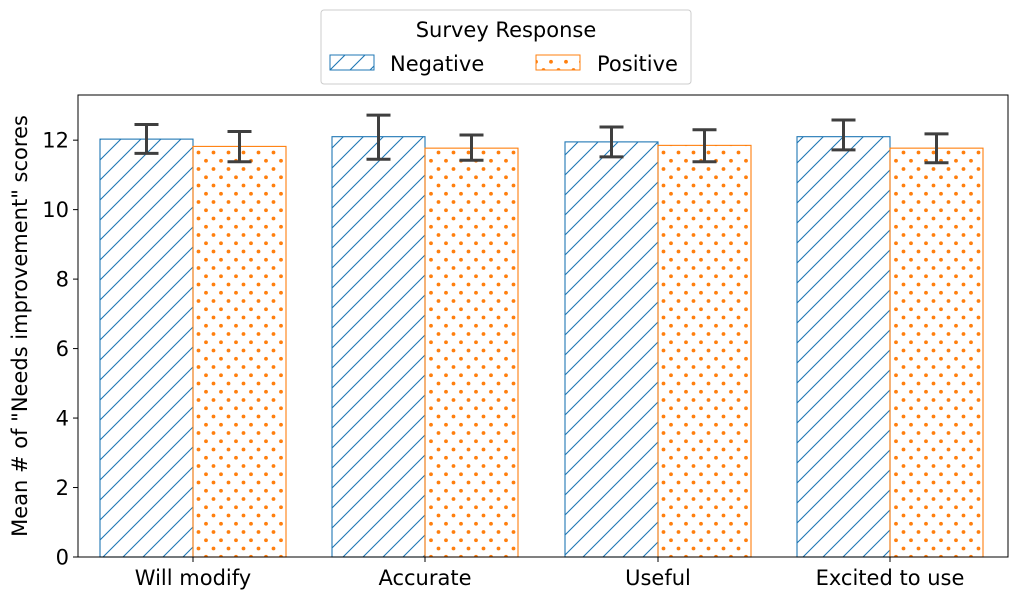 Image resolution: width=1016 pixels, height=600 pixels. I want to click on y-tick-label-3: 6, so click(62, 349).